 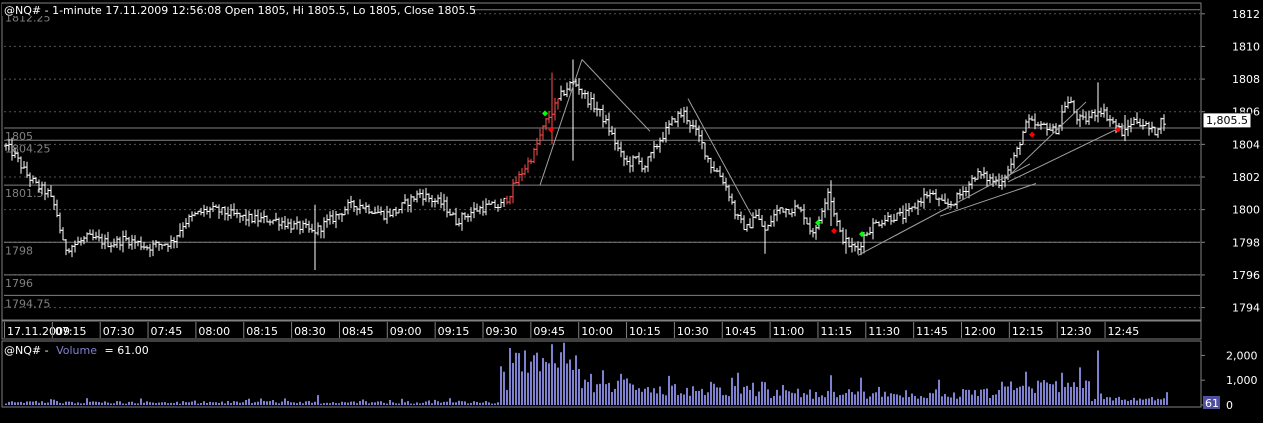 I want to click on volume-tick-label: 2,000, so click(x=1242, y=355).